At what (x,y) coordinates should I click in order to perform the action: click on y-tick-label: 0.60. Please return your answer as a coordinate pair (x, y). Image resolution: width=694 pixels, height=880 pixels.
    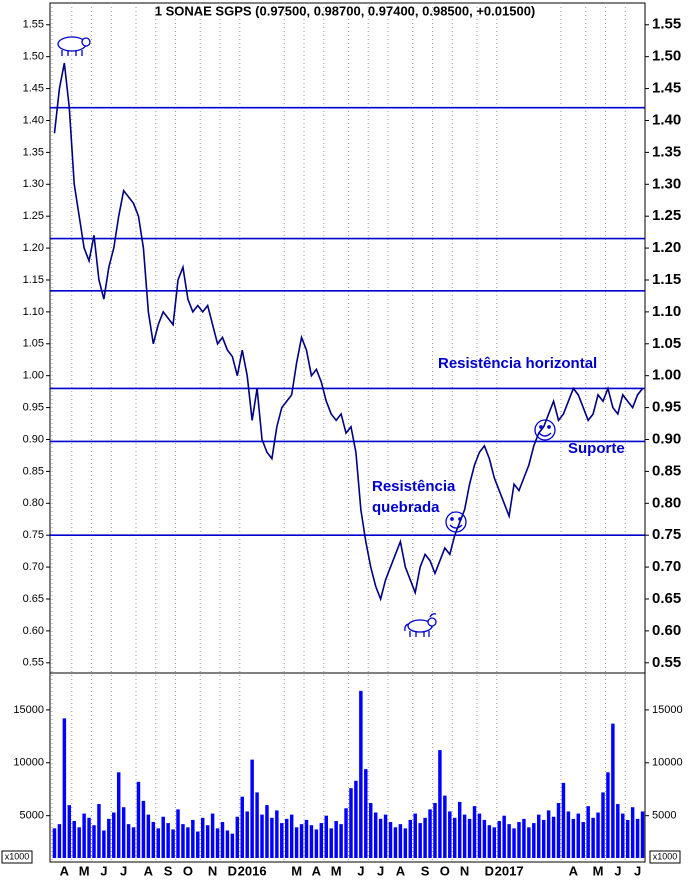
    Looking at the image, I should click on (666, 630).